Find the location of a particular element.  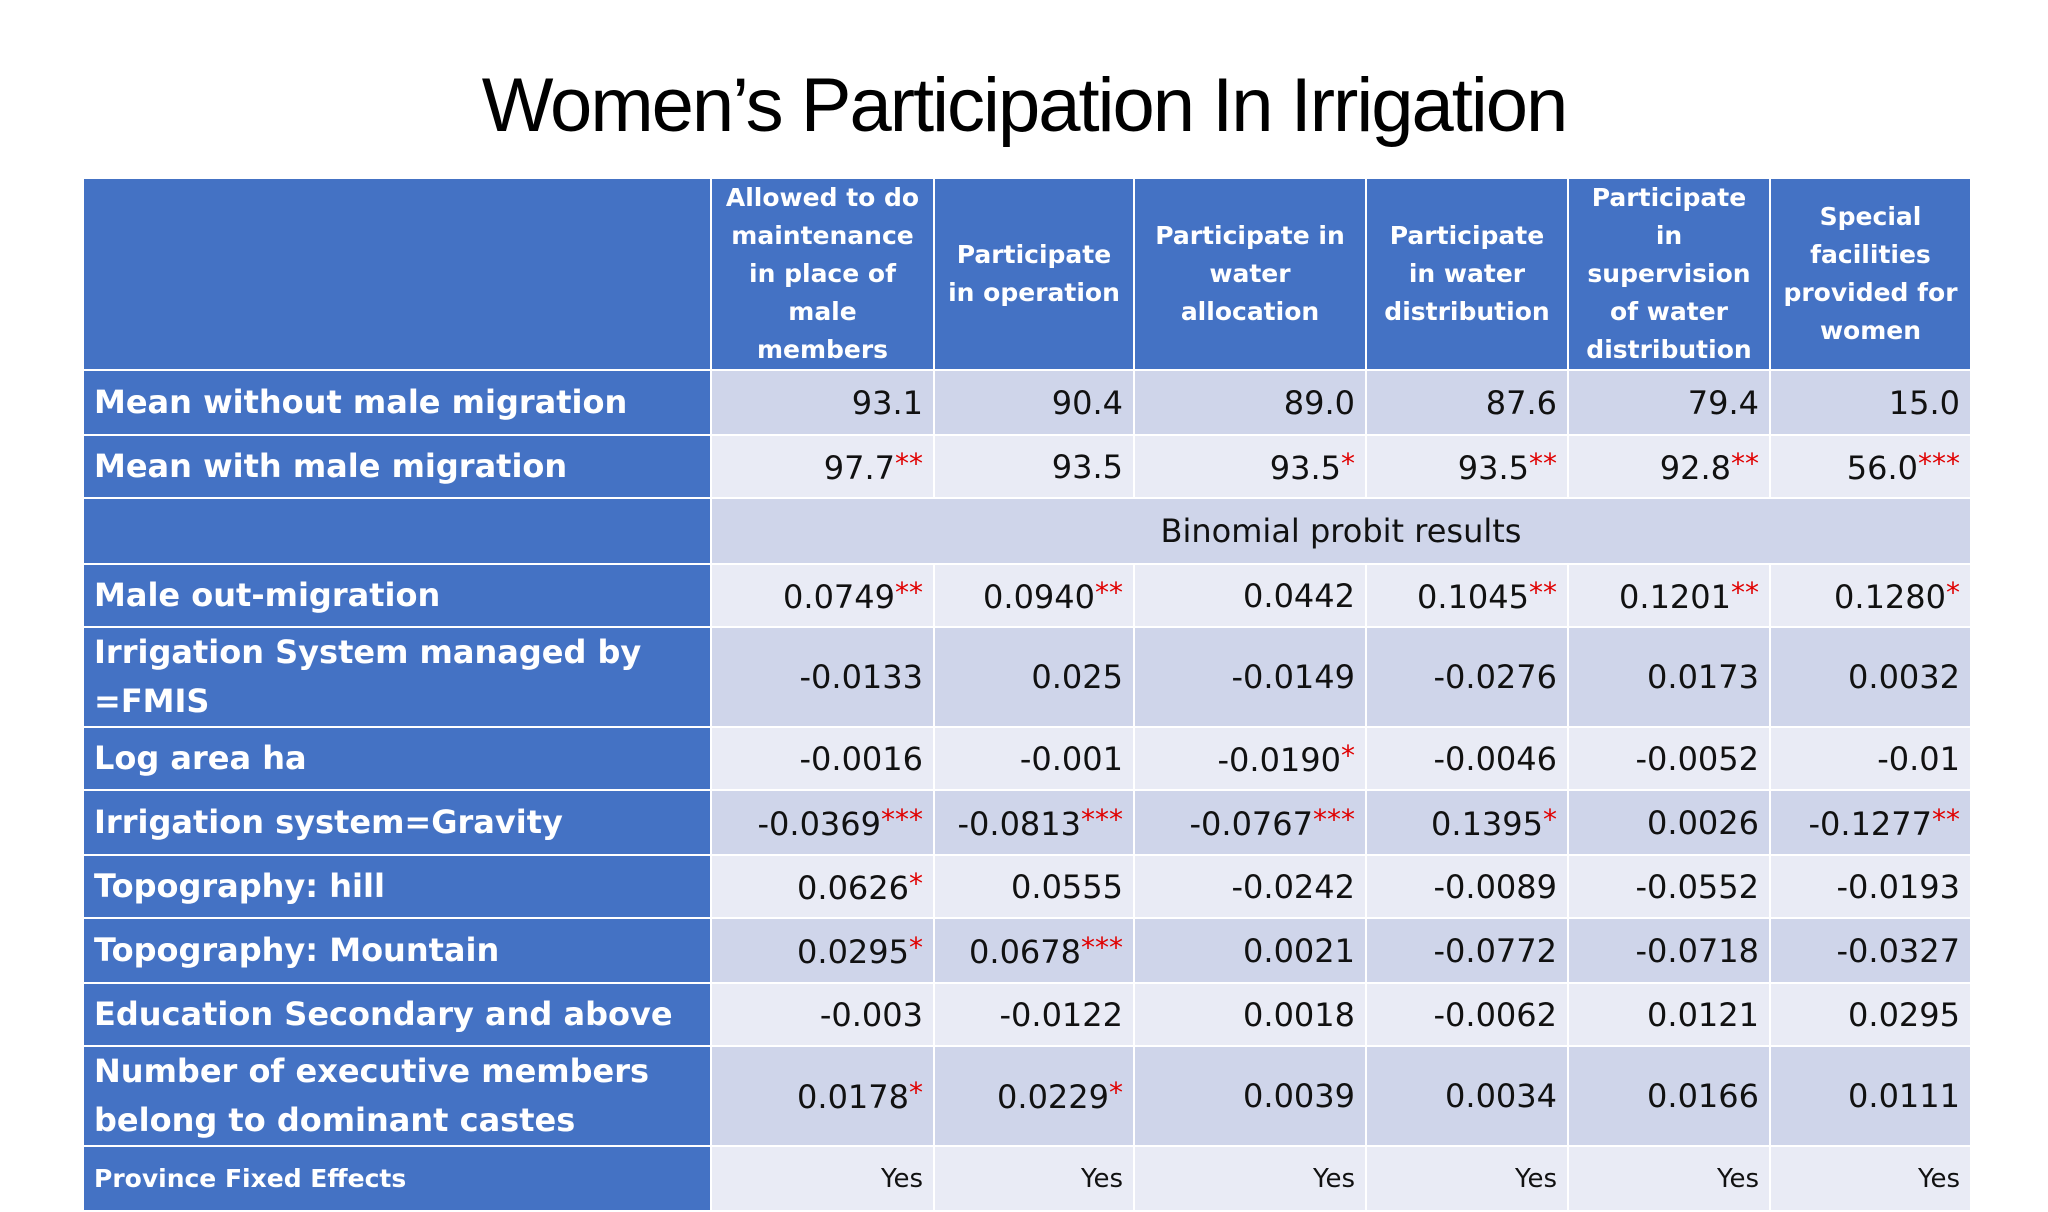

cell: -0.001 is located at coordinates (1034, 758).